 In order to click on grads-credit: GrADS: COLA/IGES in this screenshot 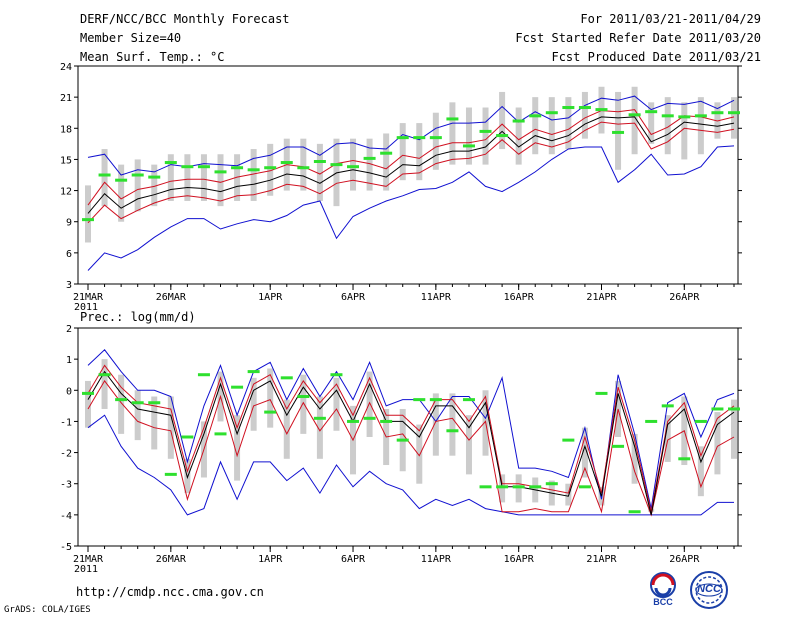, I will do `click(47, 610)`.